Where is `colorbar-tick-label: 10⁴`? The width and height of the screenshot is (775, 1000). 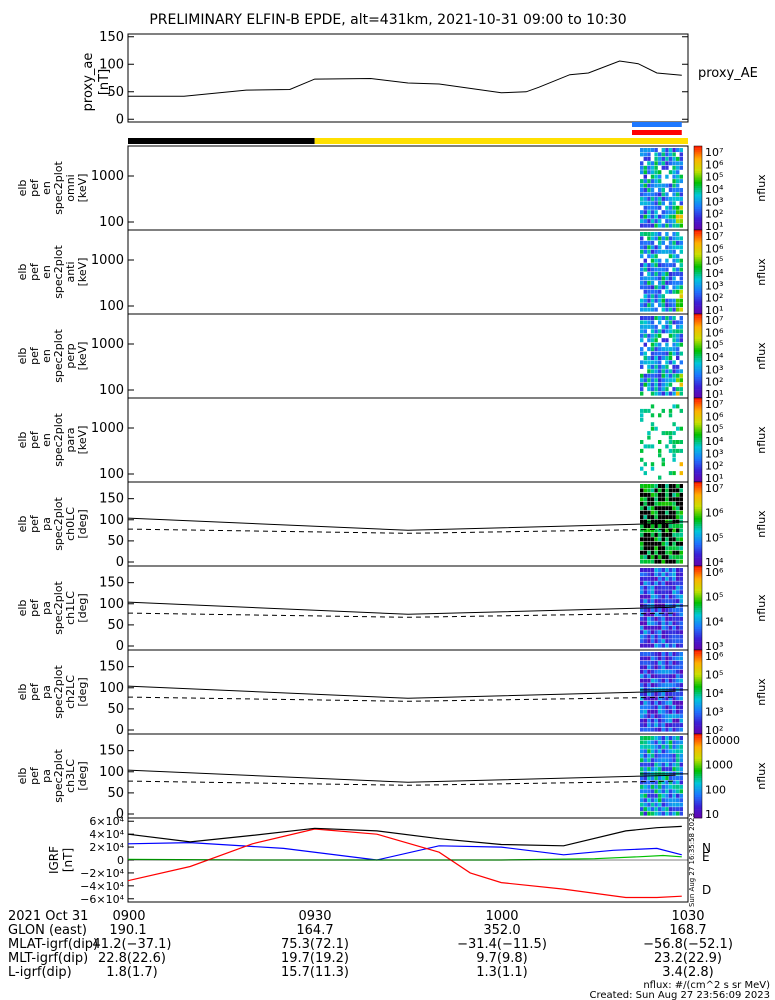 colorbar-tick-label: 10⁴ is located at coordinates (714, 562).